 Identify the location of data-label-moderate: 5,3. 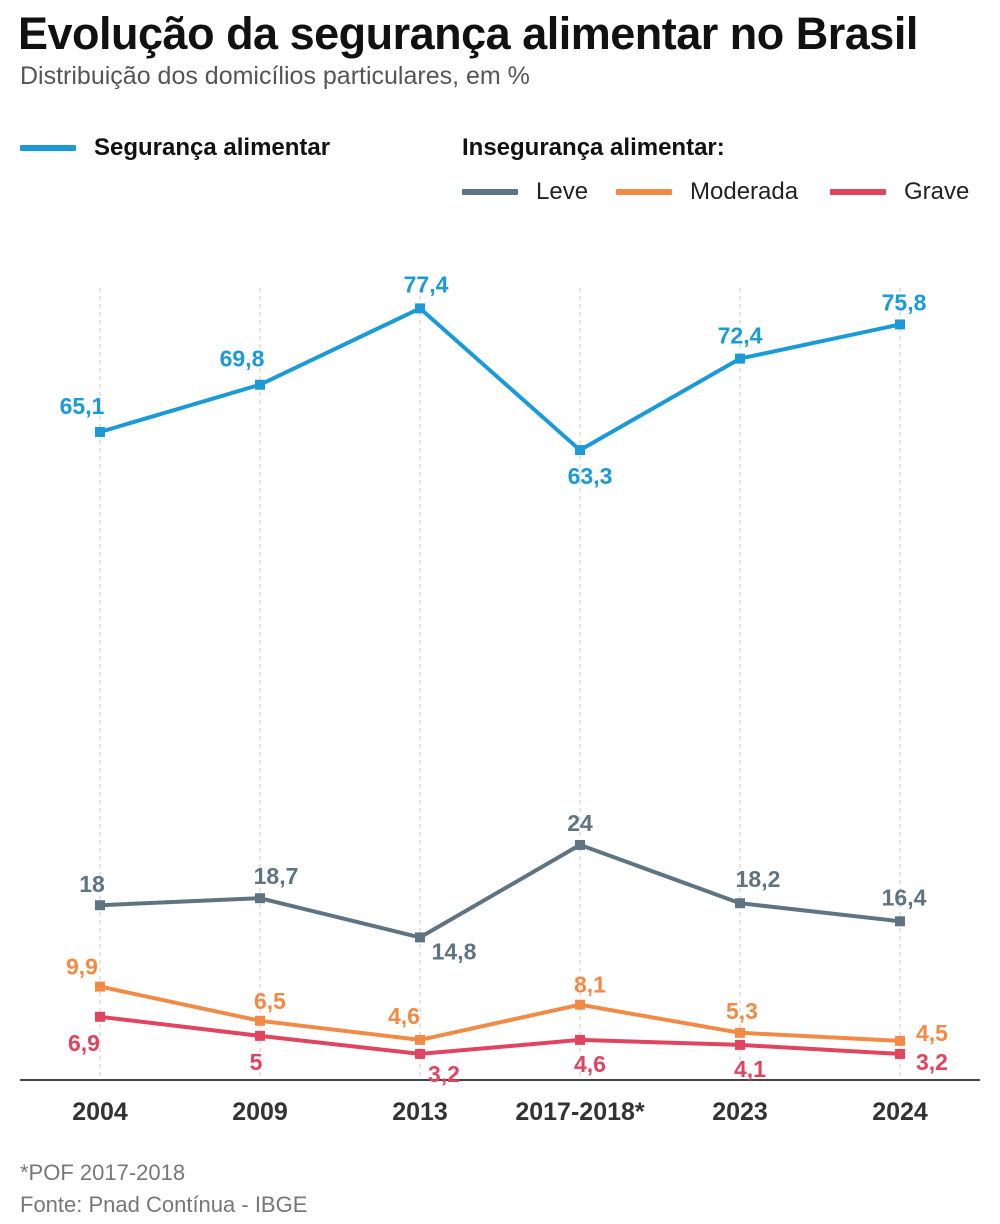
(742, 1011).